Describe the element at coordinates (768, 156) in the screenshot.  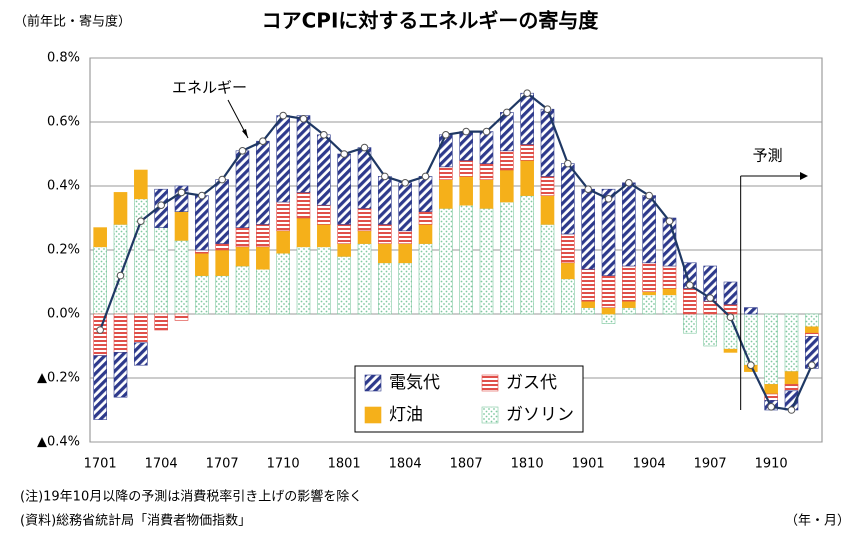
I see `forecast-label: 予測` at that location.